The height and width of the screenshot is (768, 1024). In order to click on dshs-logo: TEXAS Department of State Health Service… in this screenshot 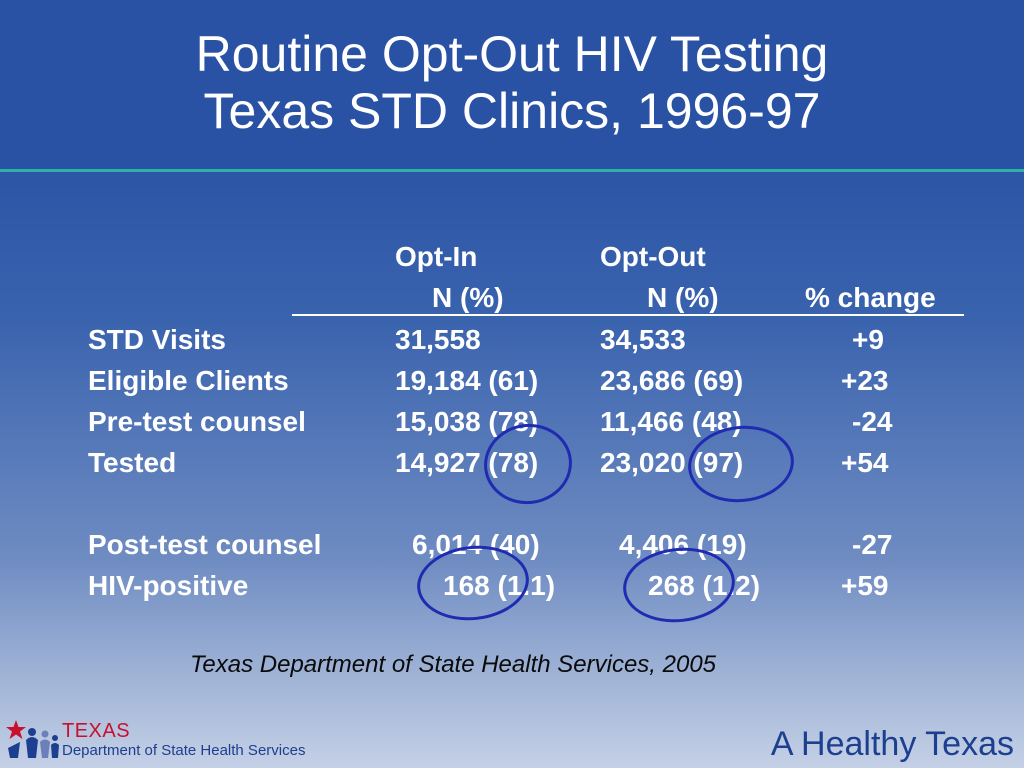, I will do `click(156, 741)`.